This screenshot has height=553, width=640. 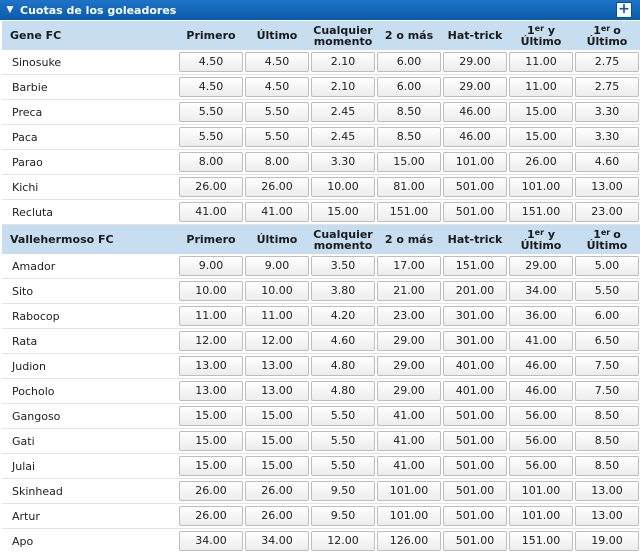 What do you see at coordinates (607, 341) in the screenshot?
I see `odds-button: 6.50` at bounding box center [607, 341].